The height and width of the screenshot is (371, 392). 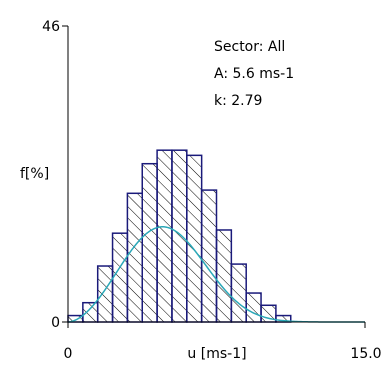 I want to click on y-tick-label-max: 46, so click(x=51, y=27).